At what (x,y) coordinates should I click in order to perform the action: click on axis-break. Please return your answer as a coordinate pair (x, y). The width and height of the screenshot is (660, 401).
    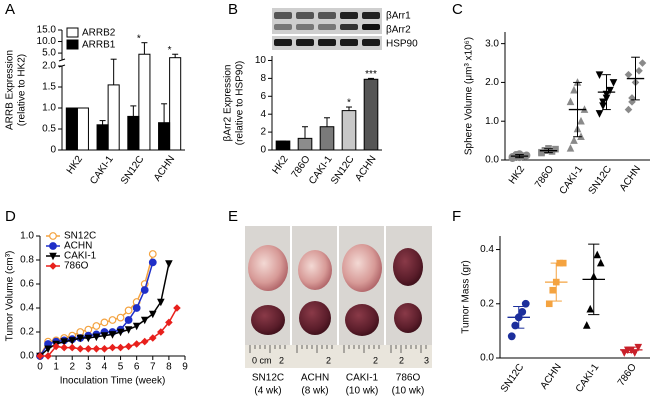
    Looking at the image, I should click on (62, 60).